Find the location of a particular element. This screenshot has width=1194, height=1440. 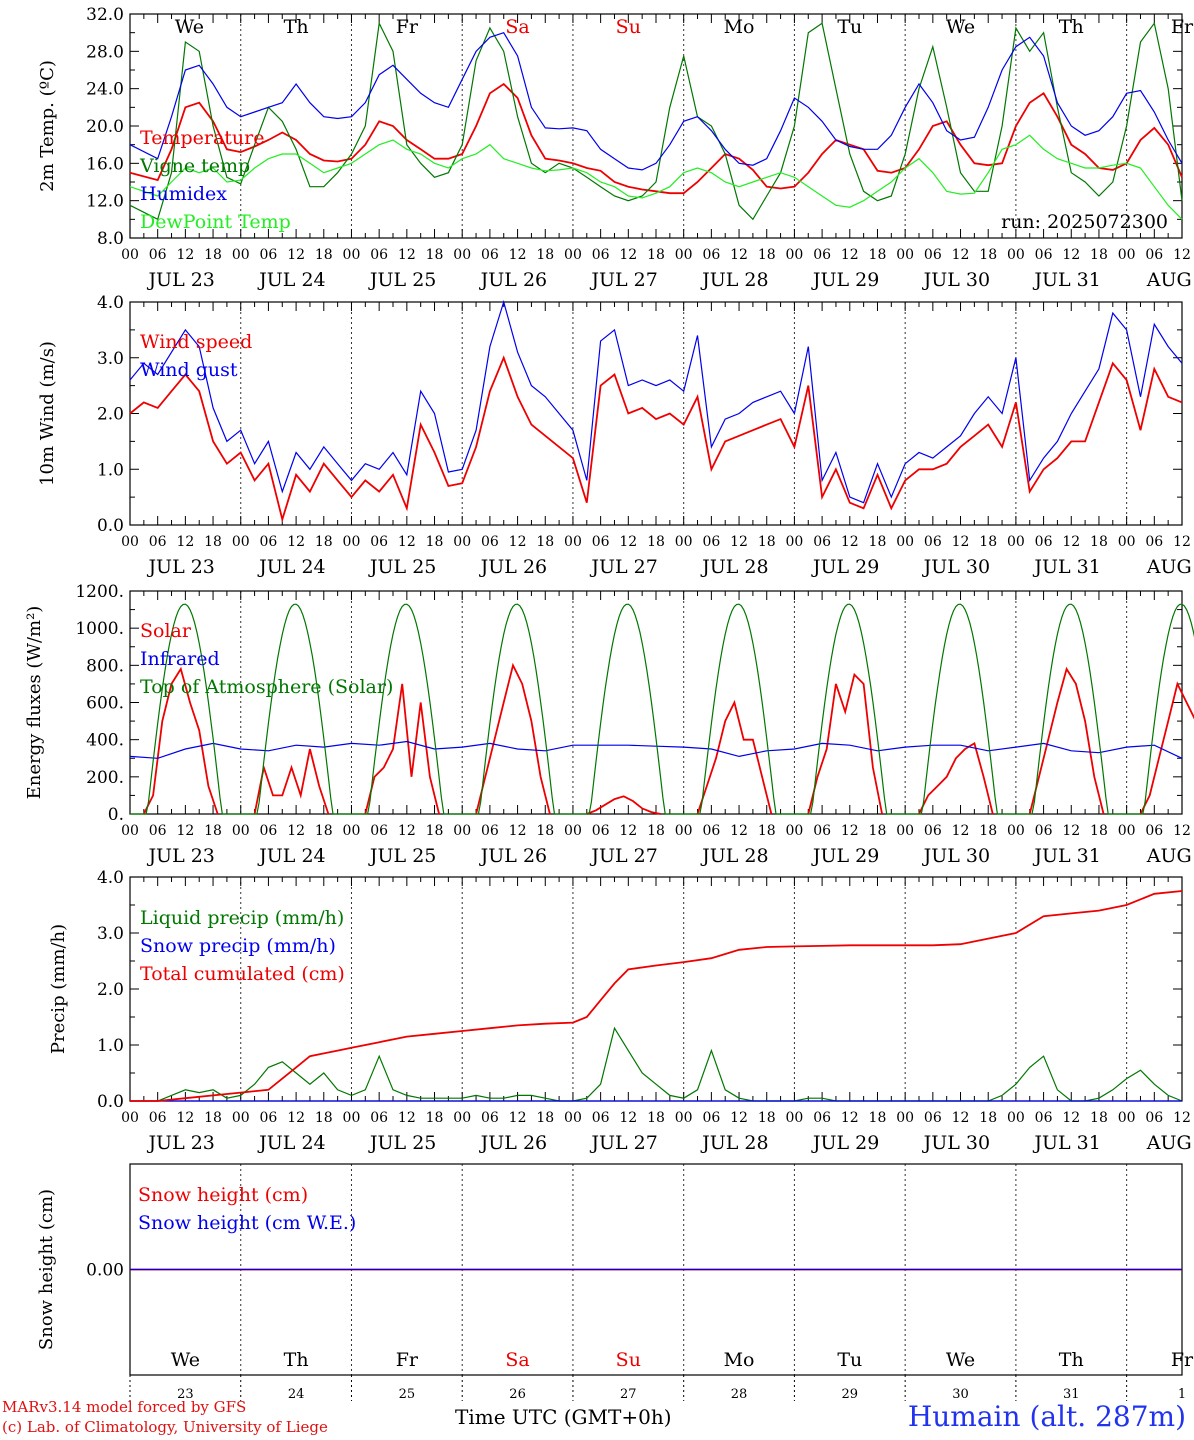

plot-frame is located at coordinates (656, 413).